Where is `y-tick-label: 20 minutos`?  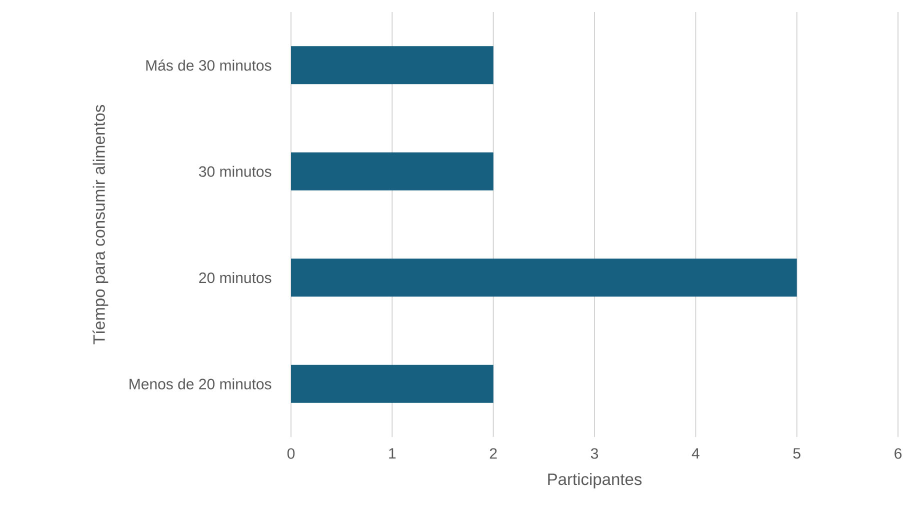
y-tick-label: 20 minutos is located at coordinates (235, 278).